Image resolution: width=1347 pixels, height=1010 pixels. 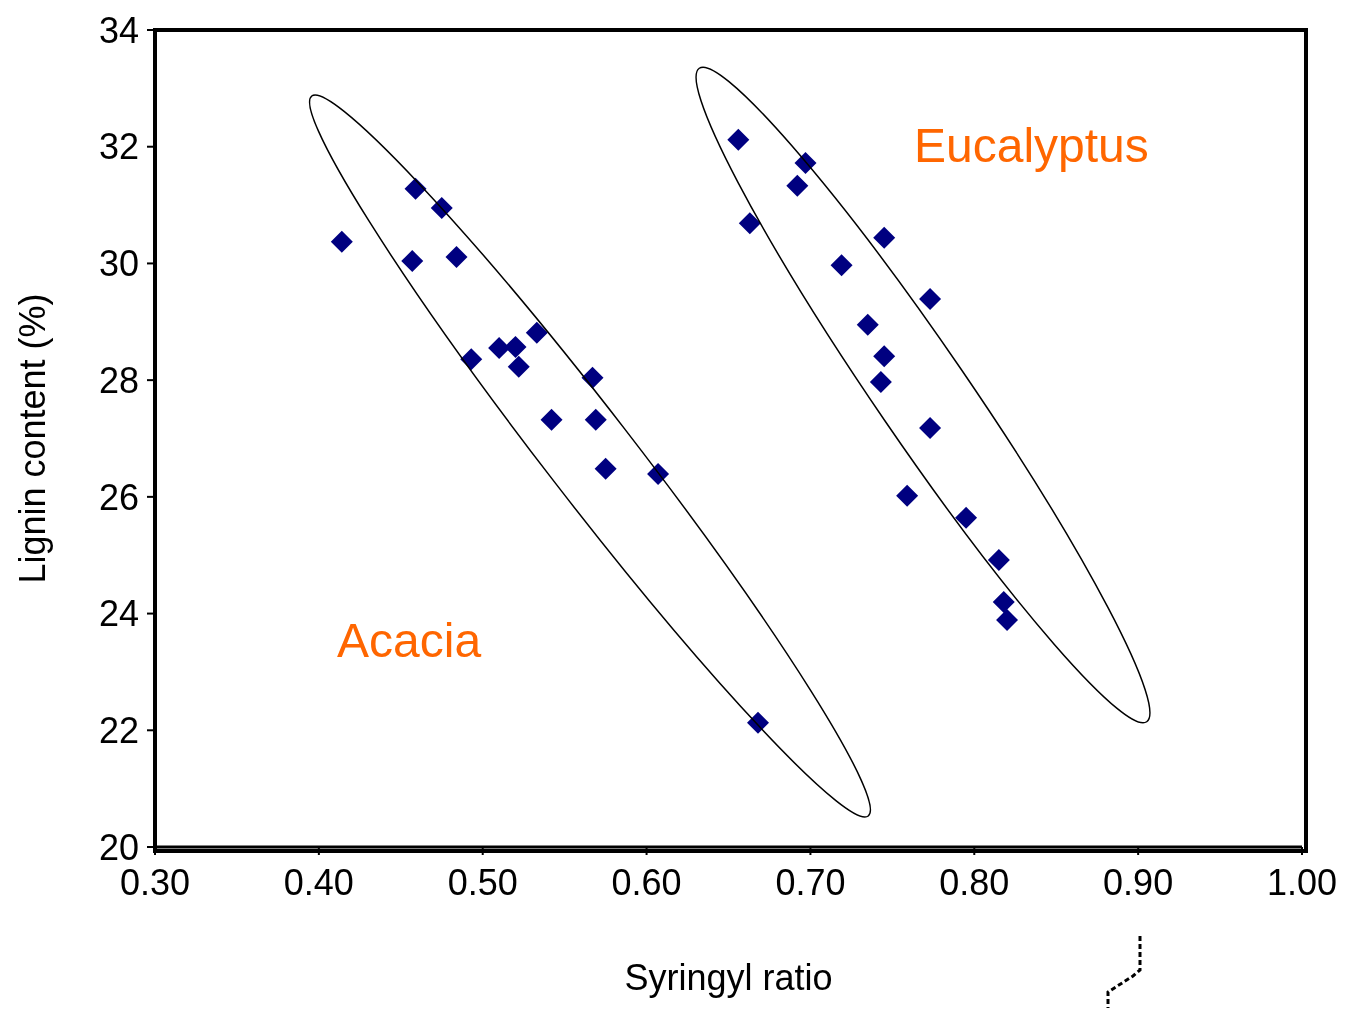 I want to click on y-tick-label: 30, so click(x=118, y=264).